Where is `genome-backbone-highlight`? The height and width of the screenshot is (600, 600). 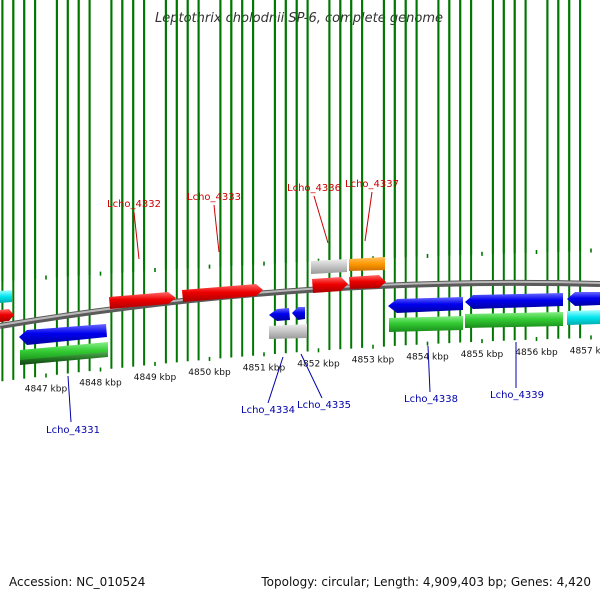 genome-backbone-highlight is located at coordinates (300, 303).